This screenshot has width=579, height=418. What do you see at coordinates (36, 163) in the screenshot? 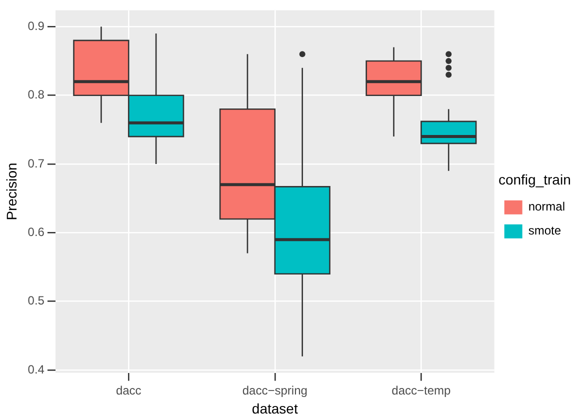
I see `y-tick-label: 0.7` at bounding box center [36, 163].